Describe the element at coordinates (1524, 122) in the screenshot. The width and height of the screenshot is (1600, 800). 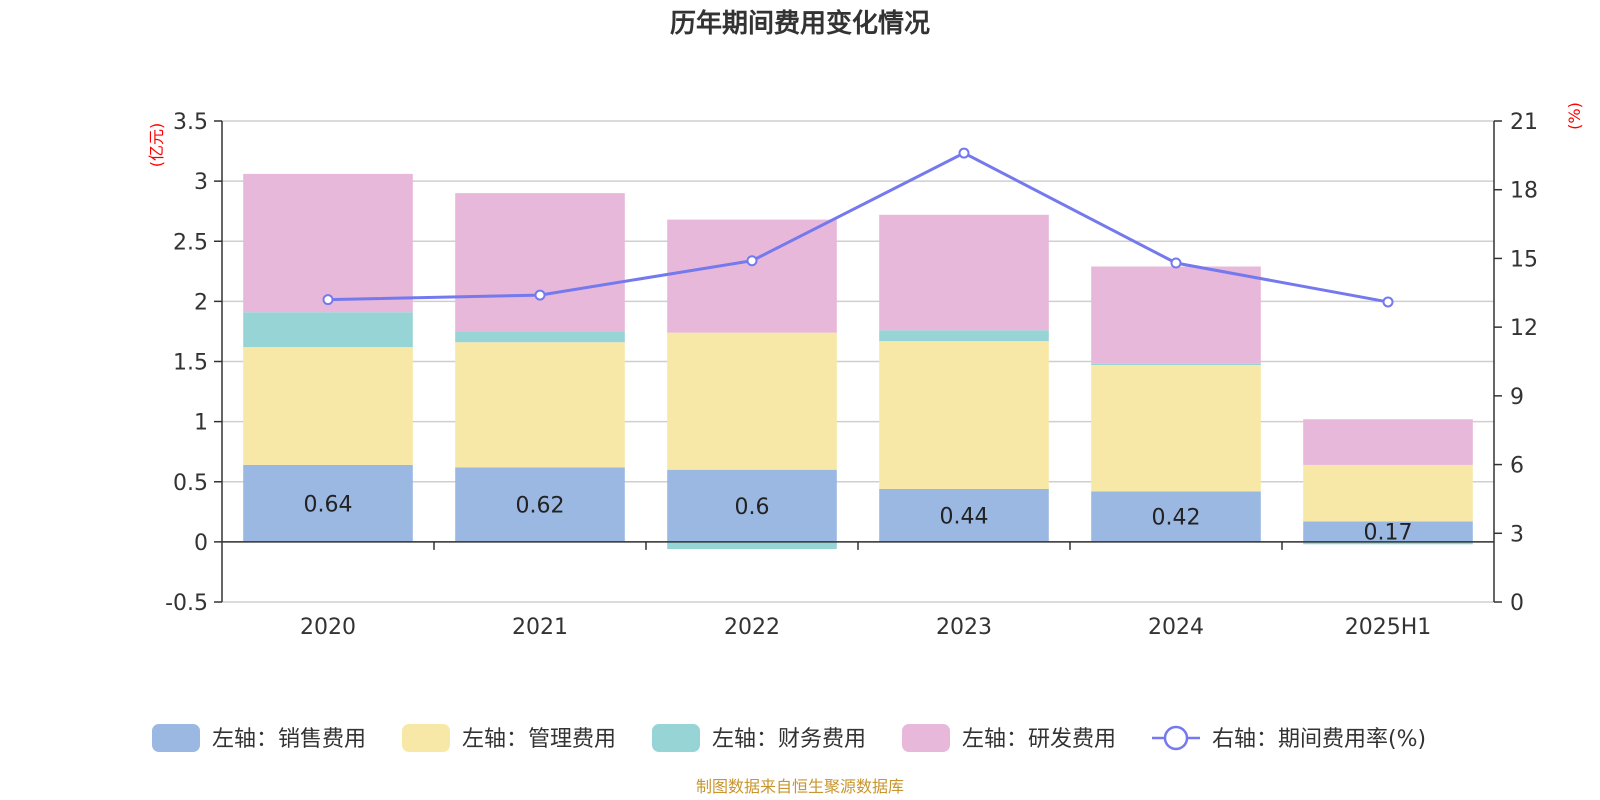
I see `right-tick-label: 21` at that location.